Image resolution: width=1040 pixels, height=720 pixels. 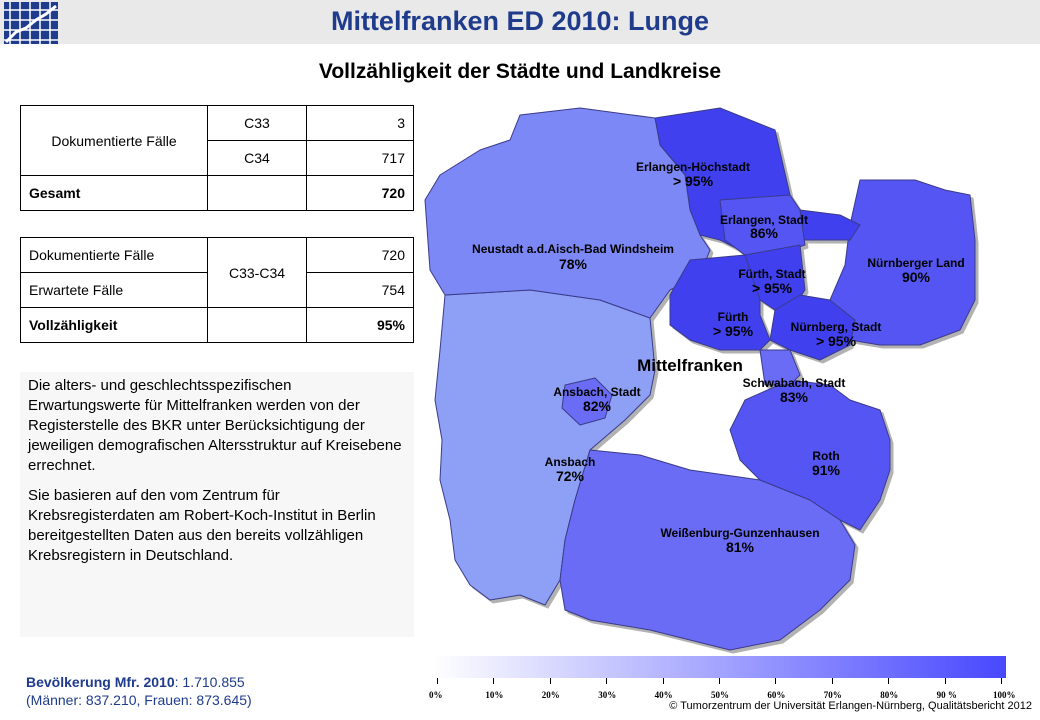 What do you see at coordinates (360, 325) in the screenshot?
I see `table-cell-value: 95%` at bounding box center [360, 325].